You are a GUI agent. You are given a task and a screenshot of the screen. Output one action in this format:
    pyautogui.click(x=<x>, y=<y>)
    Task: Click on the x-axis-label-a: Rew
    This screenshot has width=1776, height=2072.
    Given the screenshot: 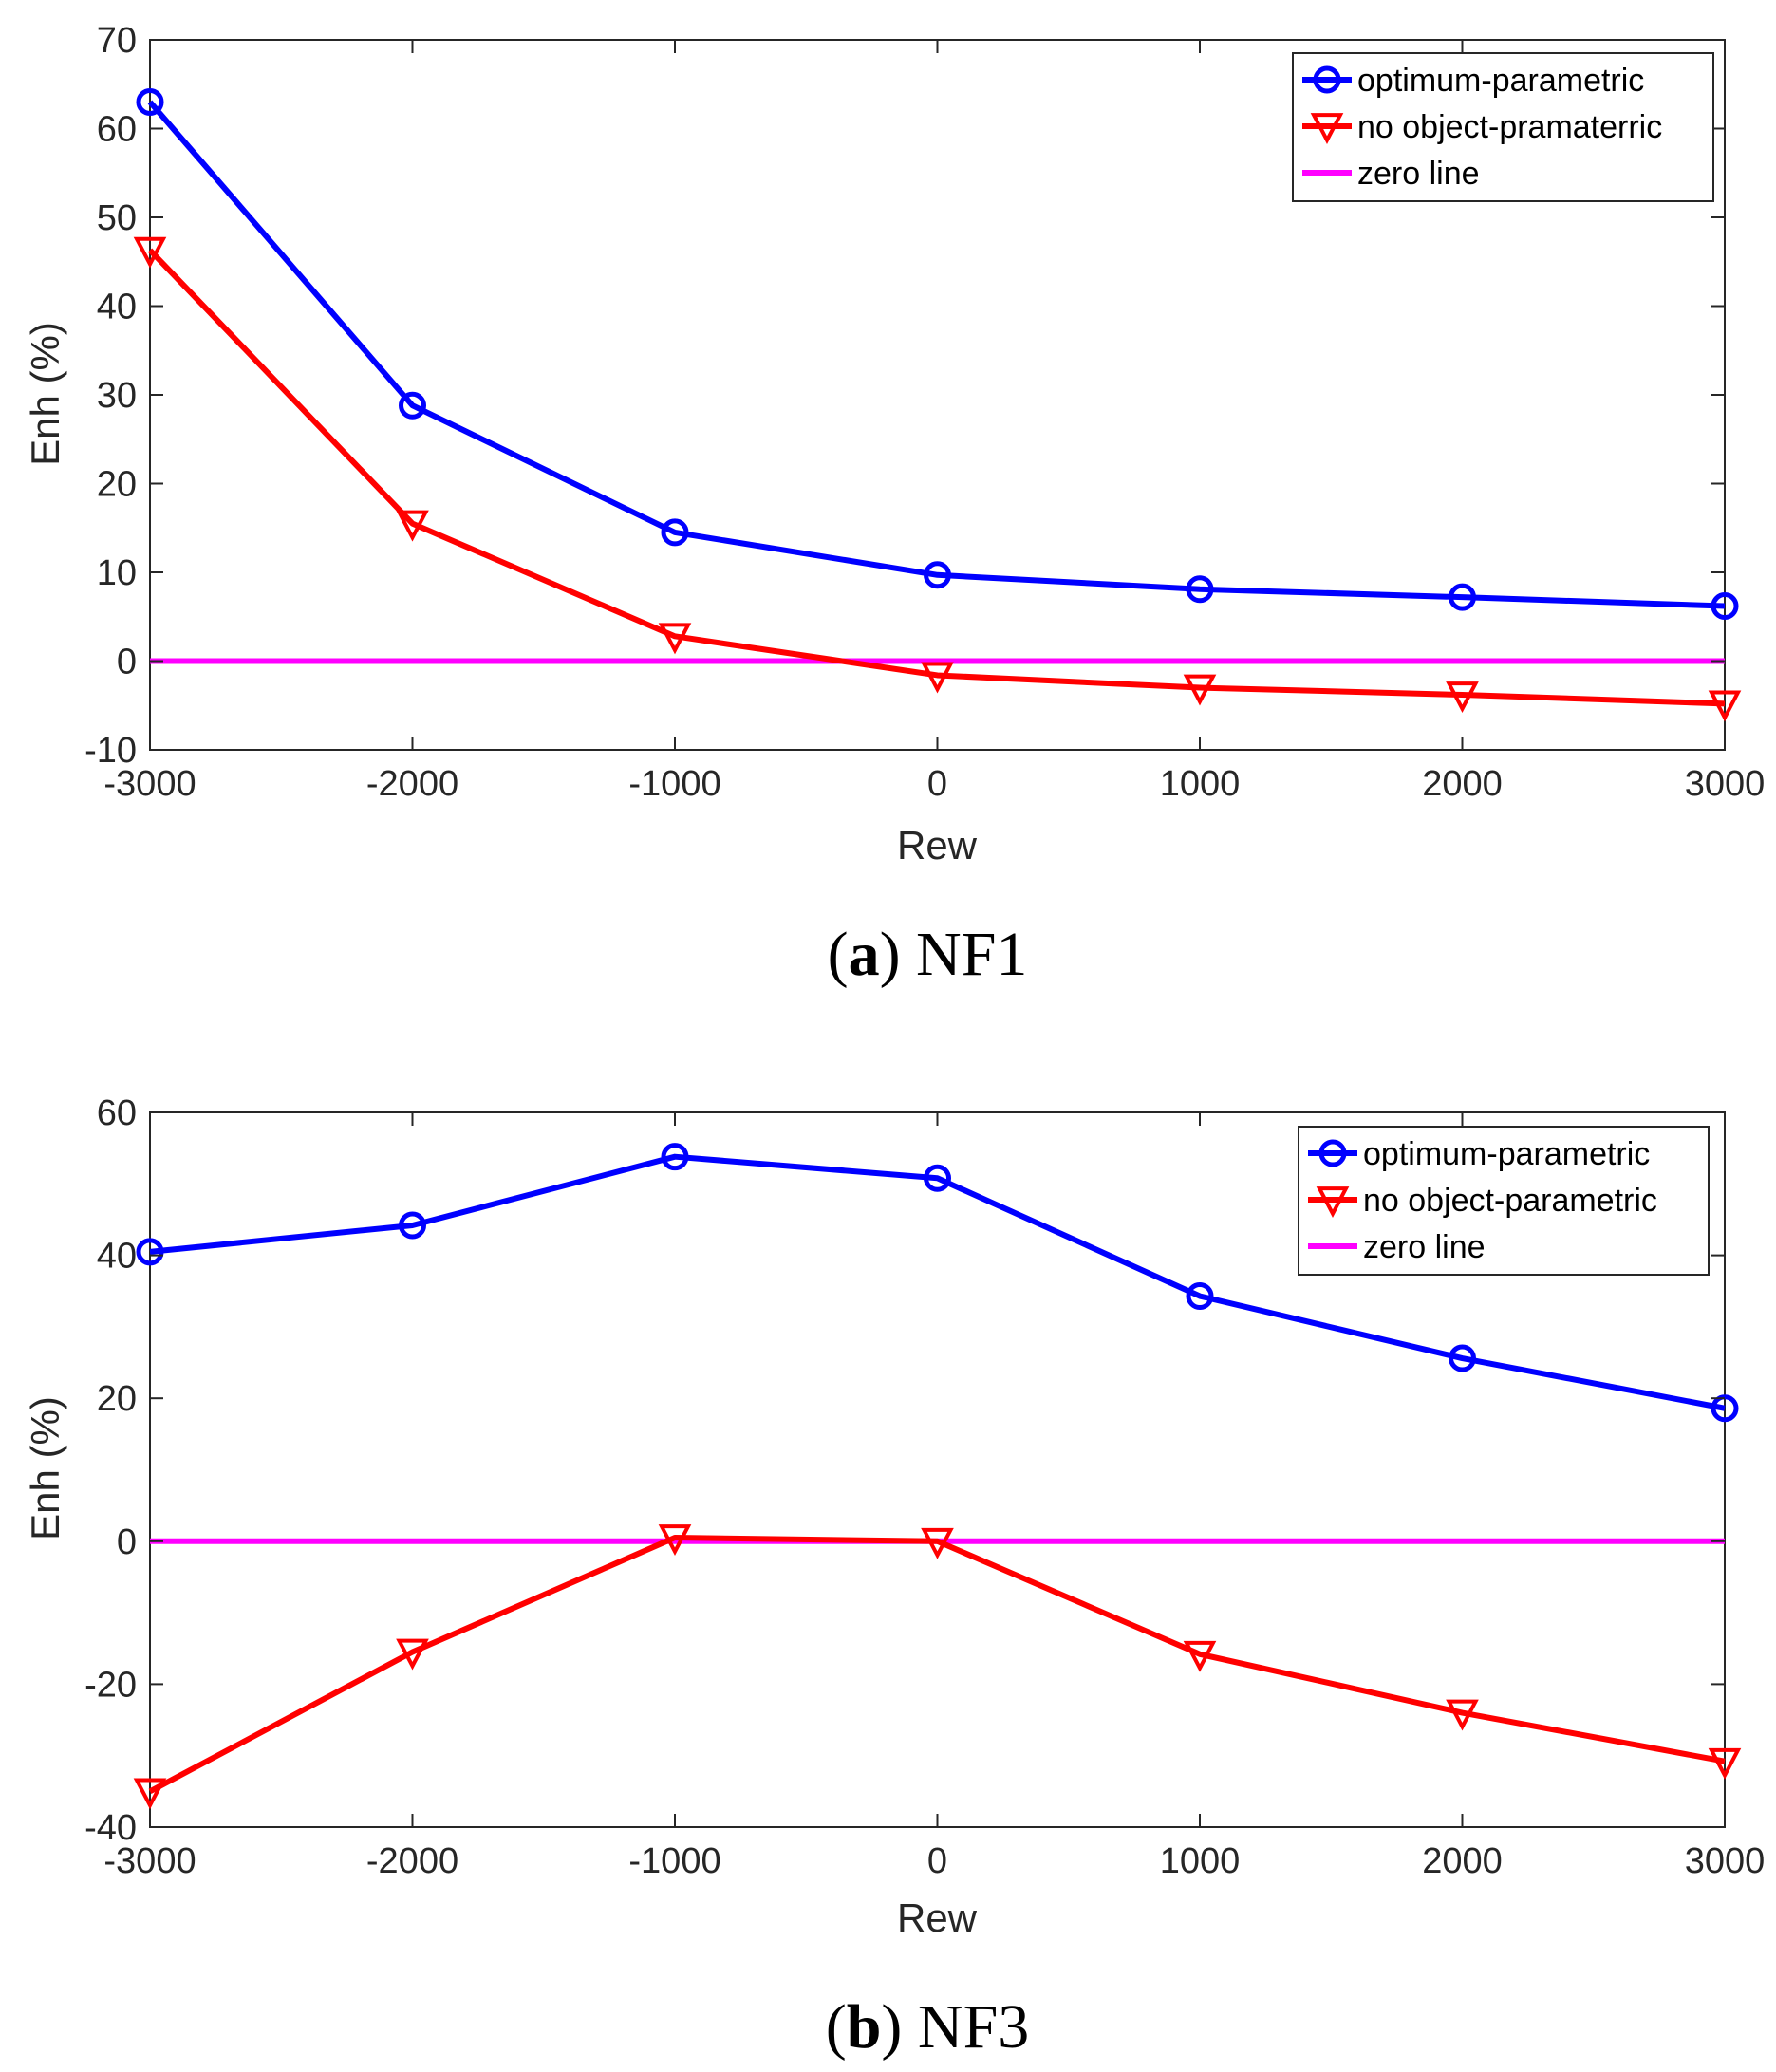 What is the action you would take?
    pyautogui.click(x=938, y=845)
    